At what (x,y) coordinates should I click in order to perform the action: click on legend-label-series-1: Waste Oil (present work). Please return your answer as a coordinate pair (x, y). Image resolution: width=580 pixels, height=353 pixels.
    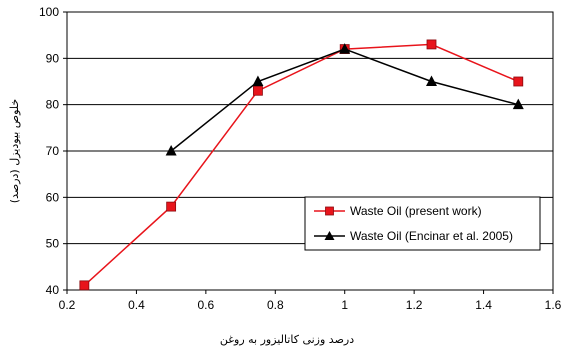
    Looking at the image, I should click on (416, 211).